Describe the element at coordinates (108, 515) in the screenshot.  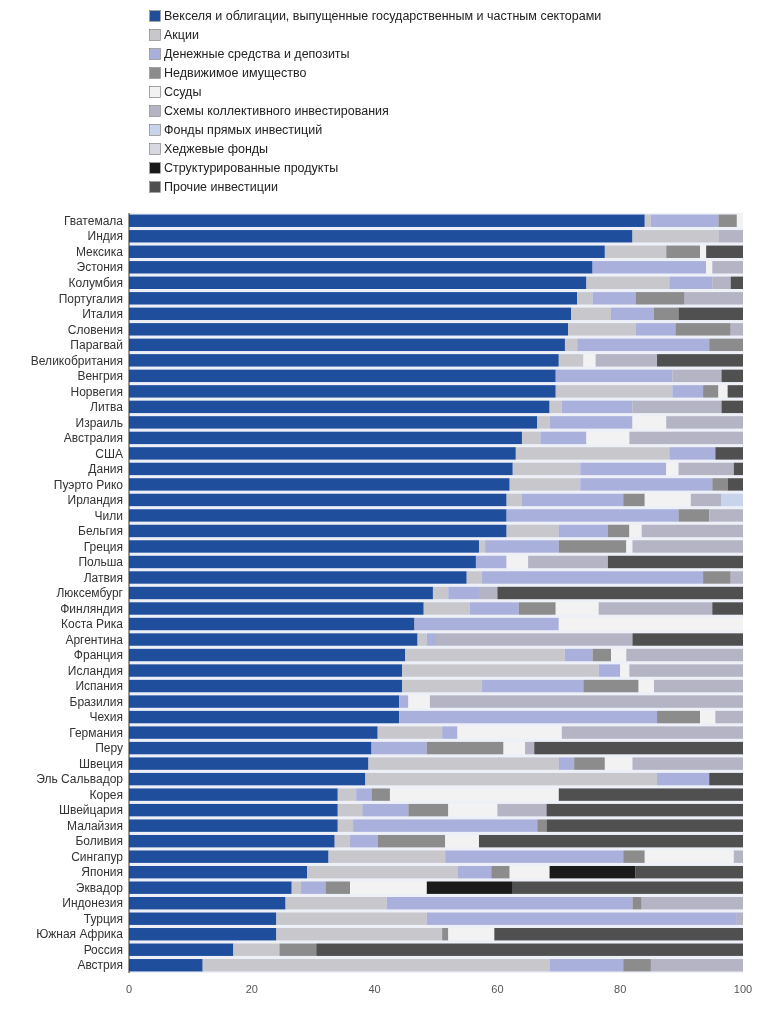
I see `y-tick-label: Чили` at that location.